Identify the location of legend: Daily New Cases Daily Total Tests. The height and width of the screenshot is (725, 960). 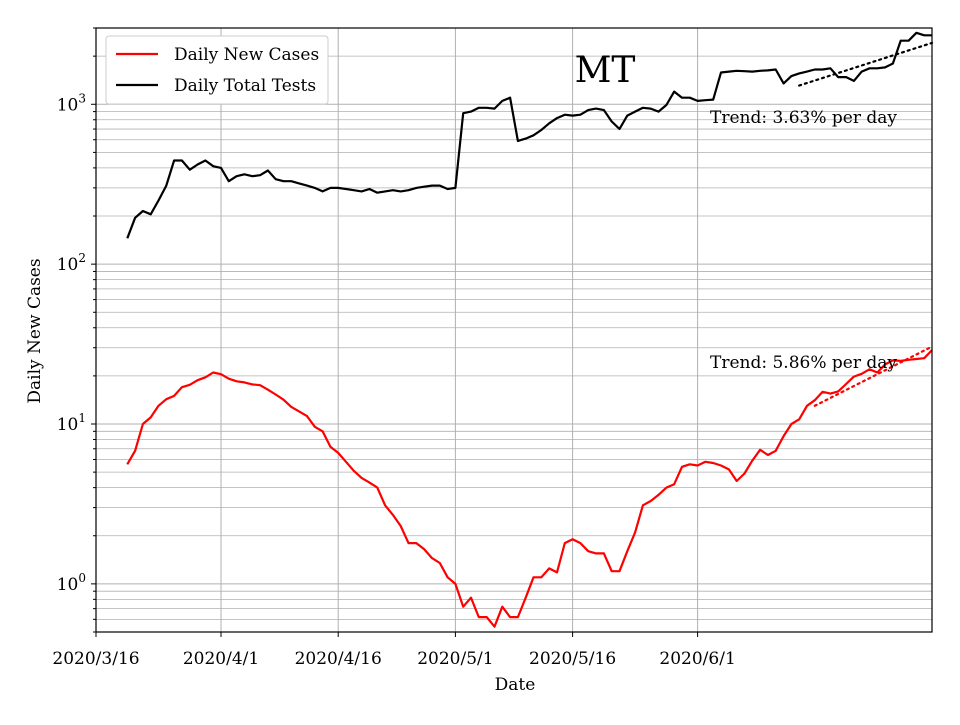
(217, 70).